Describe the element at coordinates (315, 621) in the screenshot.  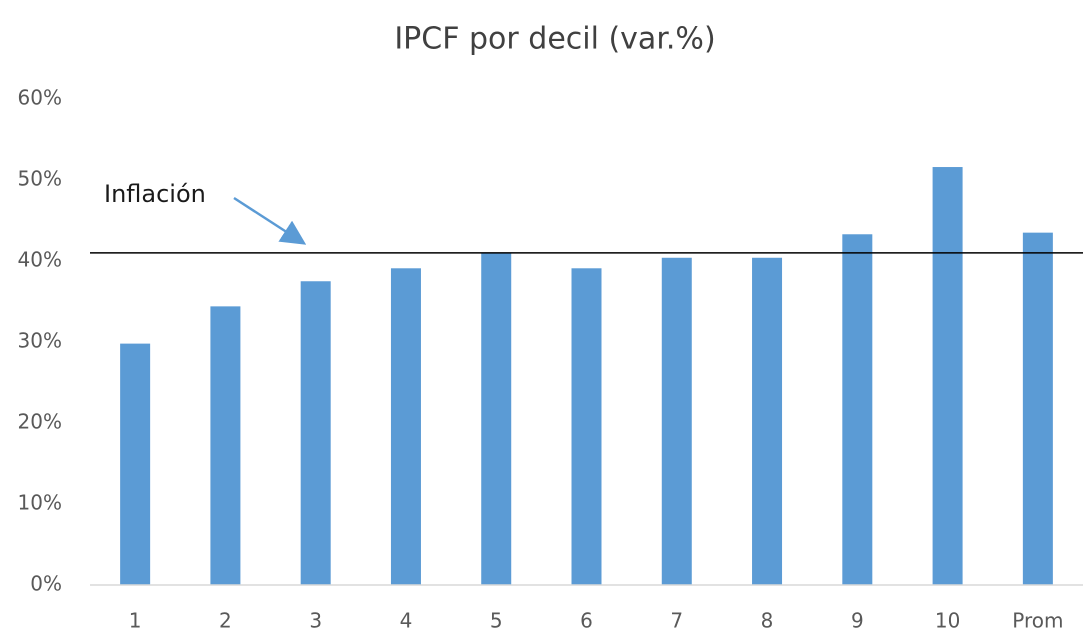
I see `x-tick-label: 3` at that location.